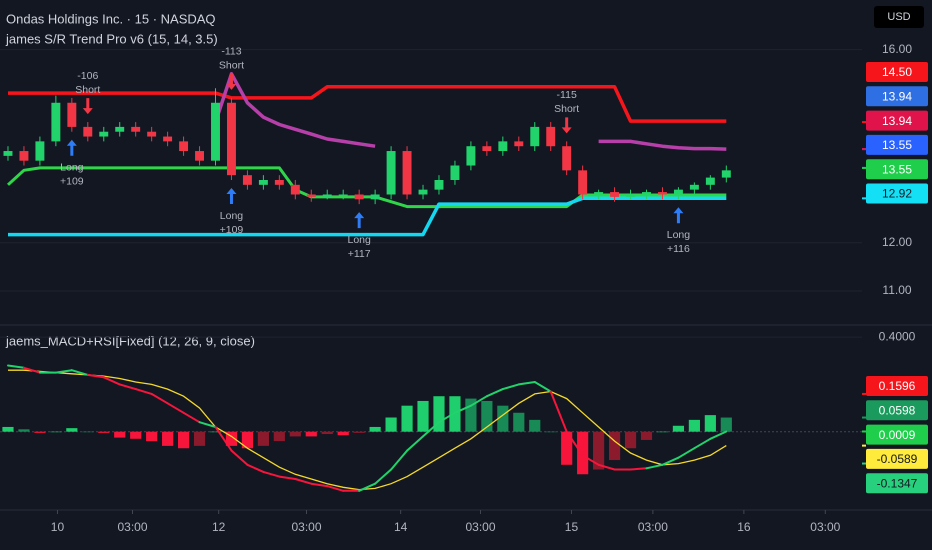  What do you see at coordinates (897, 242) in the screenshot?
I see `y-tick-label: 12.00` at bounding box center [897, 242].